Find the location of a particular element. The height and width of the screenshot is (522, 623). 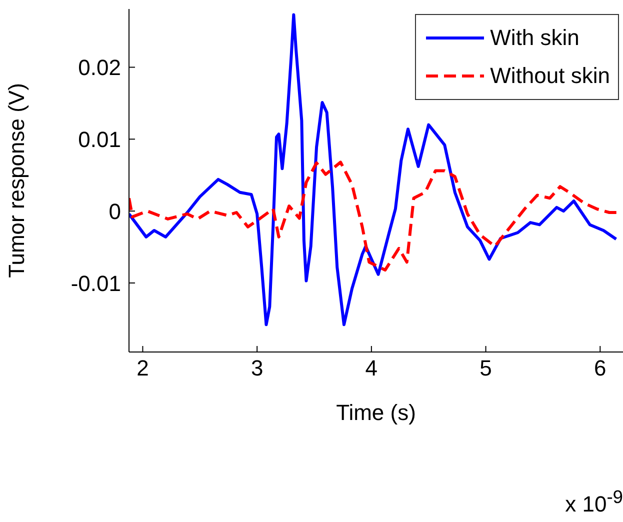

y-tick-label: -0.01 is located at coordinates (95, 283).